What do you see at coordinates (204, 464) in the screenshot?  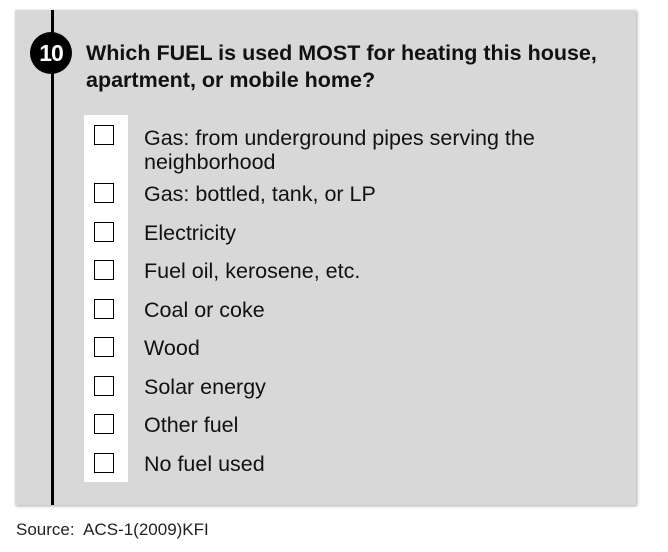 I see `option-label: No fuel used` at bounding box center [204, 464].